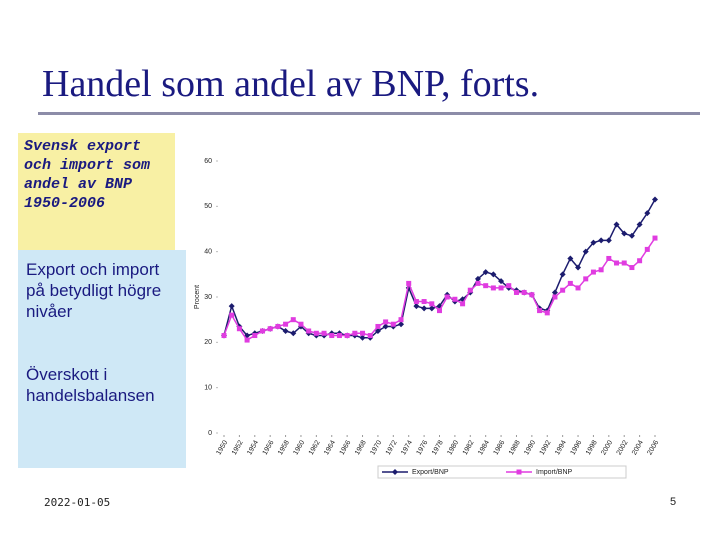 This screenshot has height=540, width=720. I want to click on x-tick-label: 1992, so click(546, 447).